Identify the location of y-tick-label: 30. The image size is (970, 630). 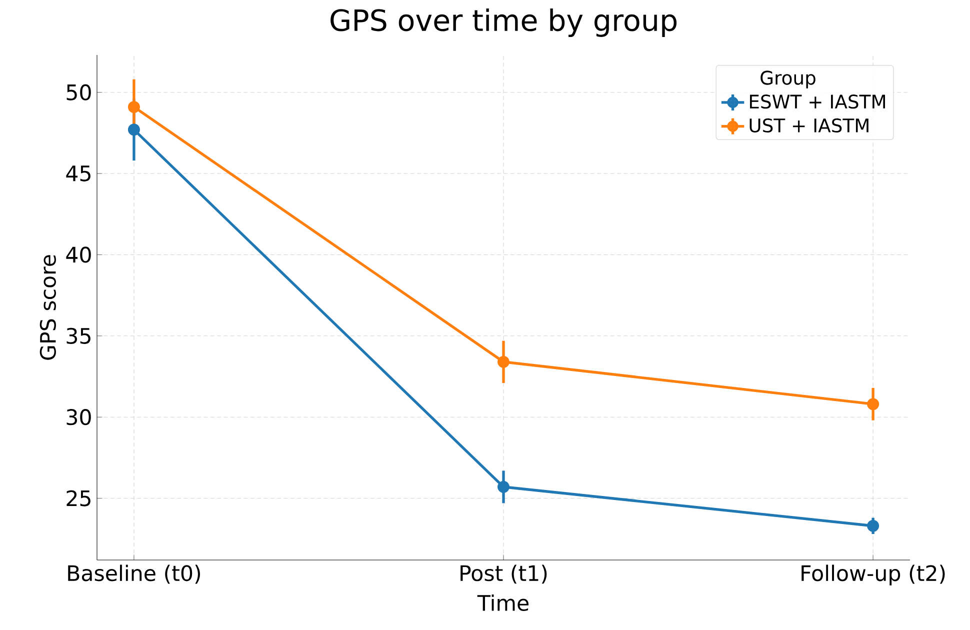
(78, 417).